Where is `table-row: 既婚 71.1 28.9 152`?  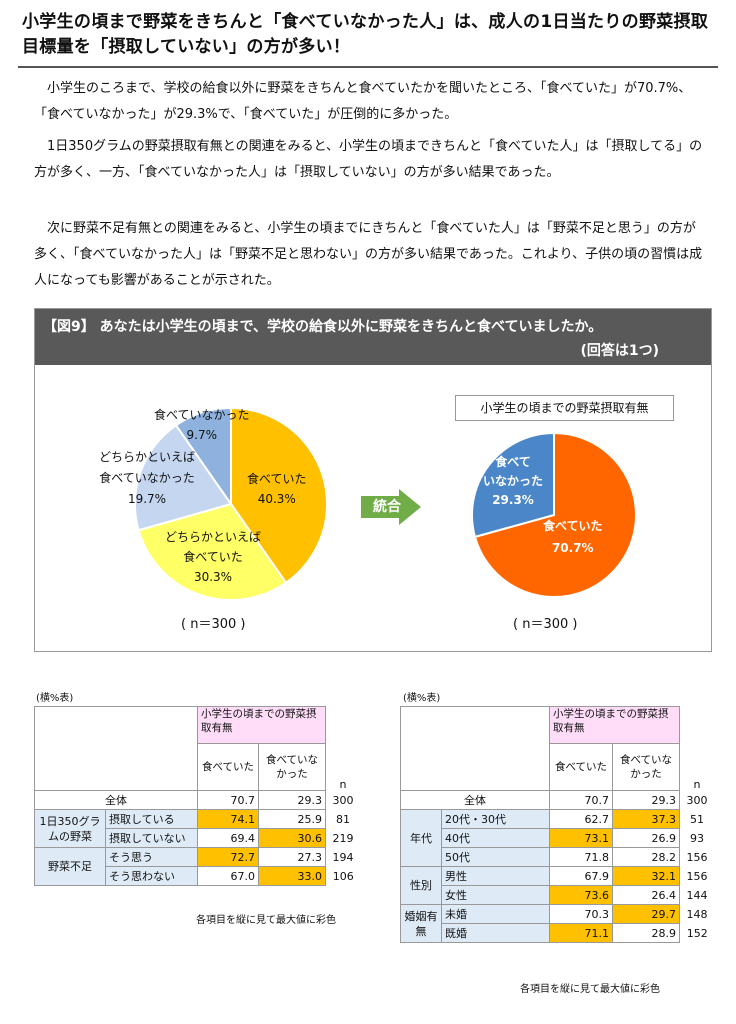 table-row: 既婚 71.1 28.9 152 is located at coordinates (558, 933).